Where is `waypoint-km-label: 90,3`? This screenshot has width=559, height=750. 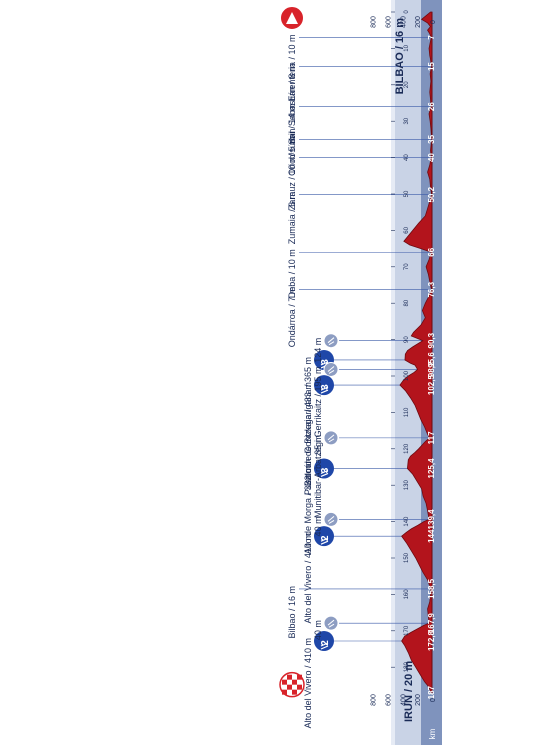
waypoint-km-label: 90,3 is located at coordinates (431, 340).